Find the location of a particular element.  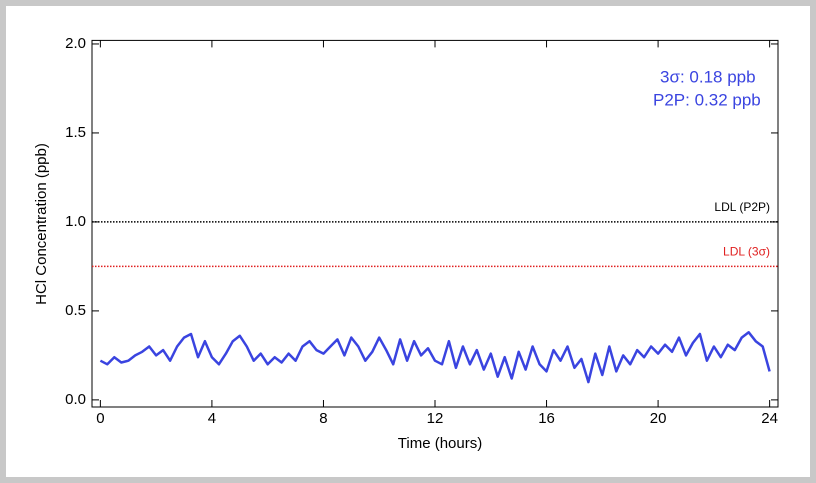

y-tick-label: 1.5 is located at coordinates (75, 132).